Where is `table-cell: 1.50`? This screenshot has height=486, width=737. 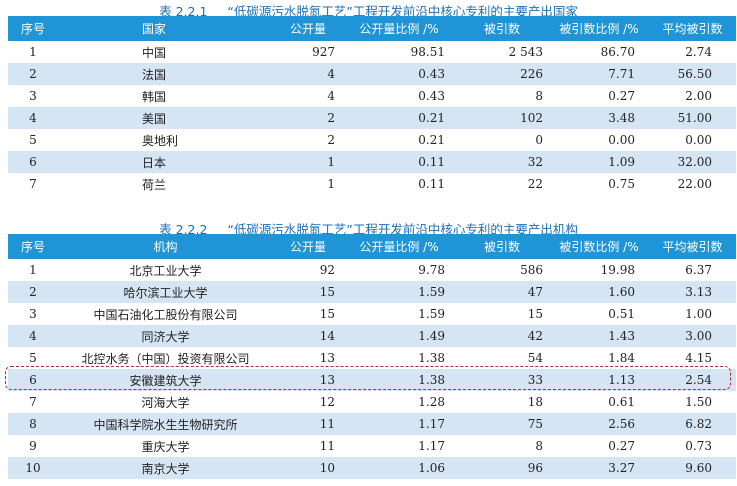 table-cell: 1.50 is located at coordinates (698, 402).